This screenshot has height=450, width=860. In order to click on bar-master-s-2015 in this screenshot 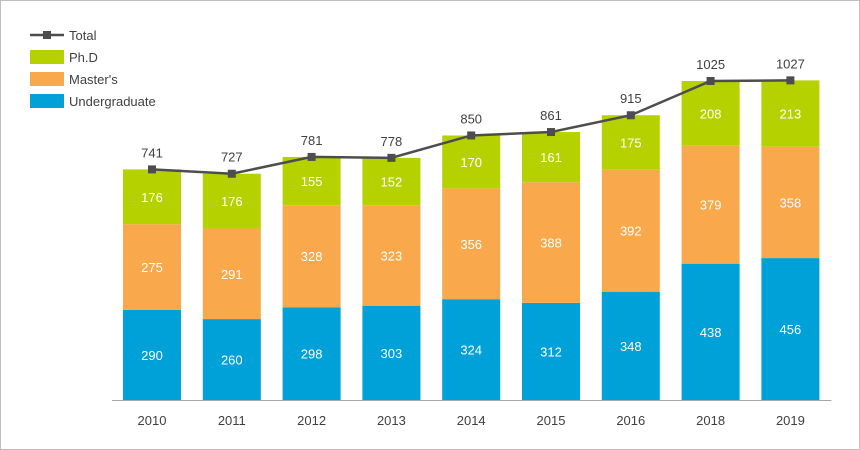, I will do `click(551, 242)`.